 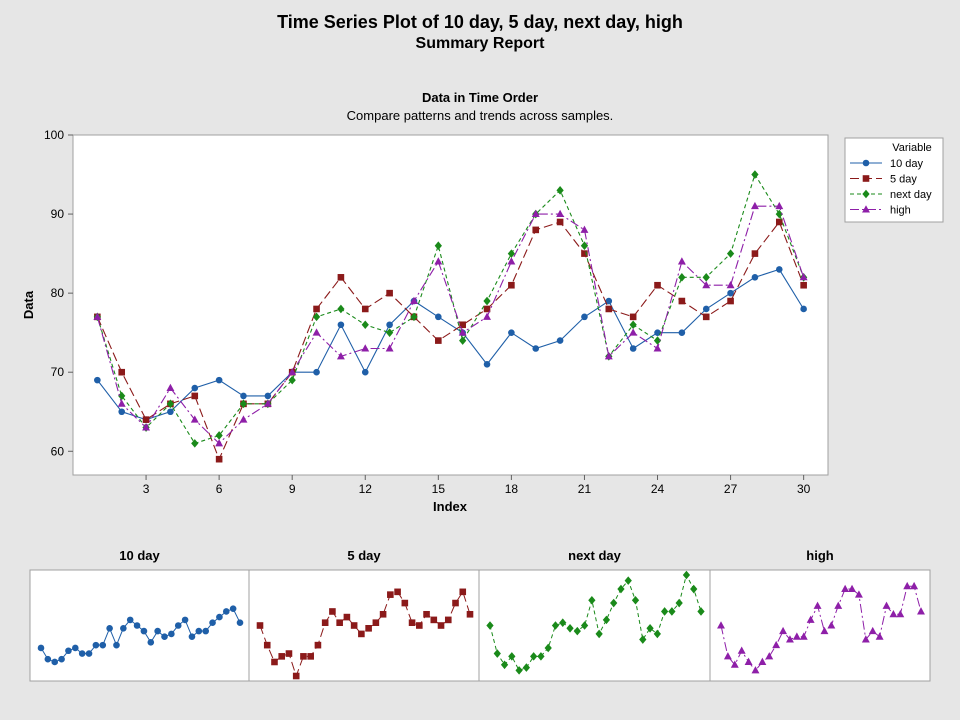 What do you see at coordinates (292, 489) in the screenshot?
I see `x-tick-label: 9` at bounding box center [292, 489].